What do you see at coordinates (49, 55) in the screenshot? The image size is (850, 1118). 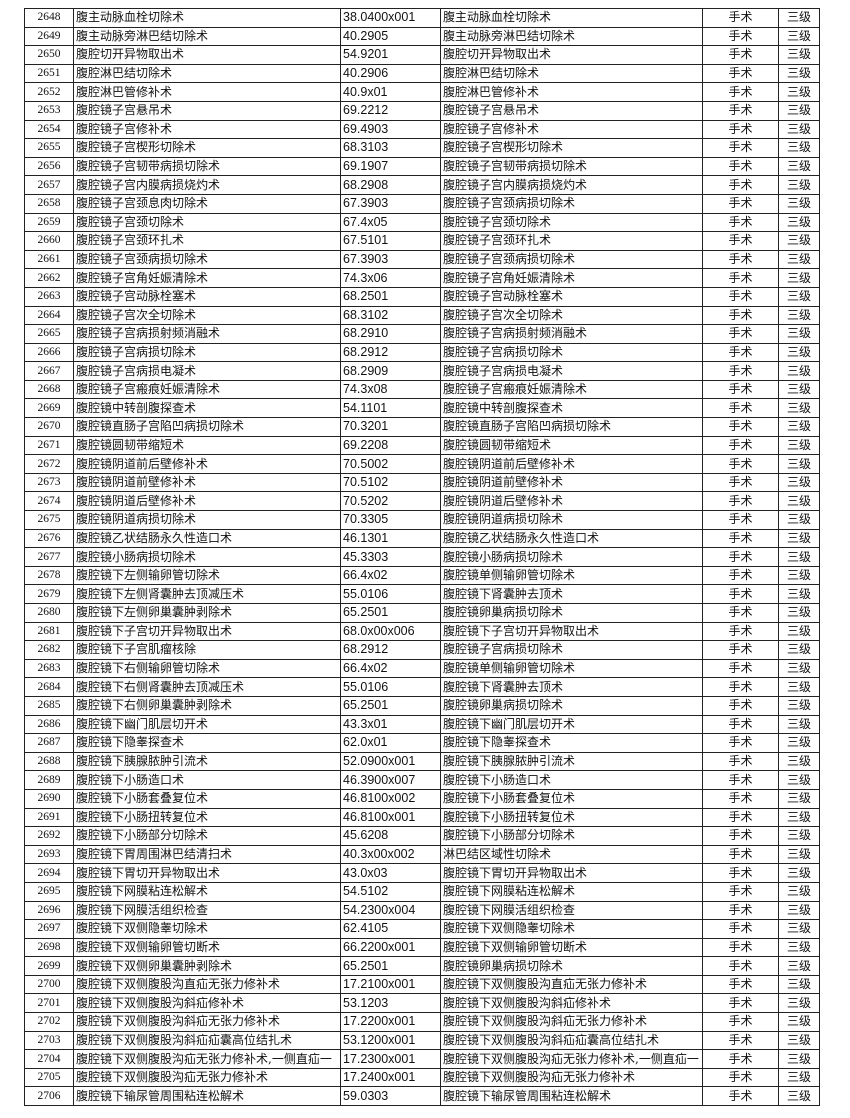 I see `row-number: 2650` at bounding box center [49, 55].